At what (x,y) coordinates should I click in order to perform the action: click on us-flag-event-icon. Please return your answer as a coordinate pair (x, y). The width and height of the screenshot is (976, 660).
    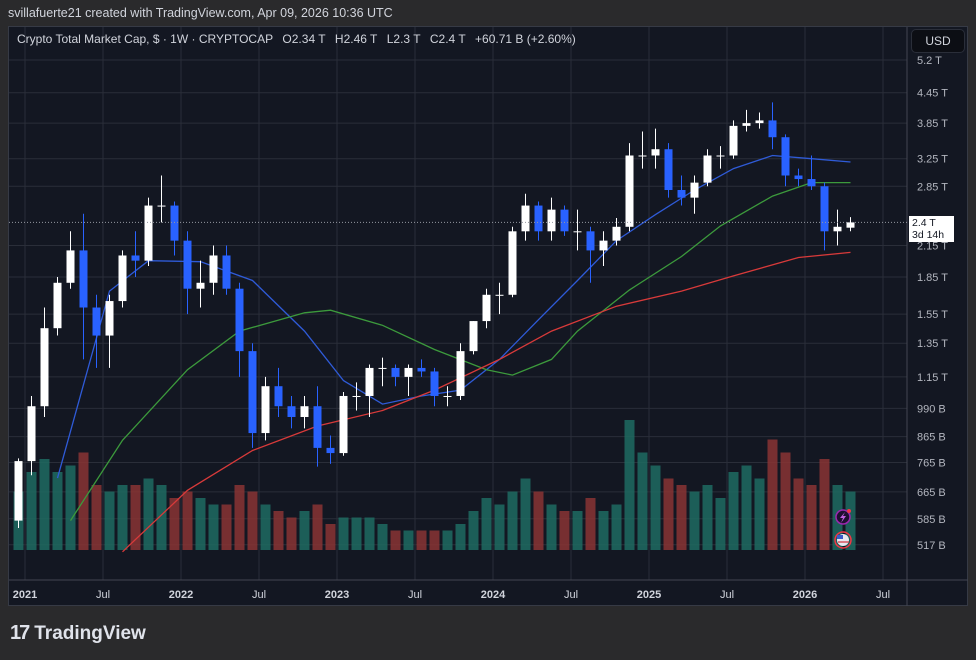
    Looking at the image, I should click on (843, 540).